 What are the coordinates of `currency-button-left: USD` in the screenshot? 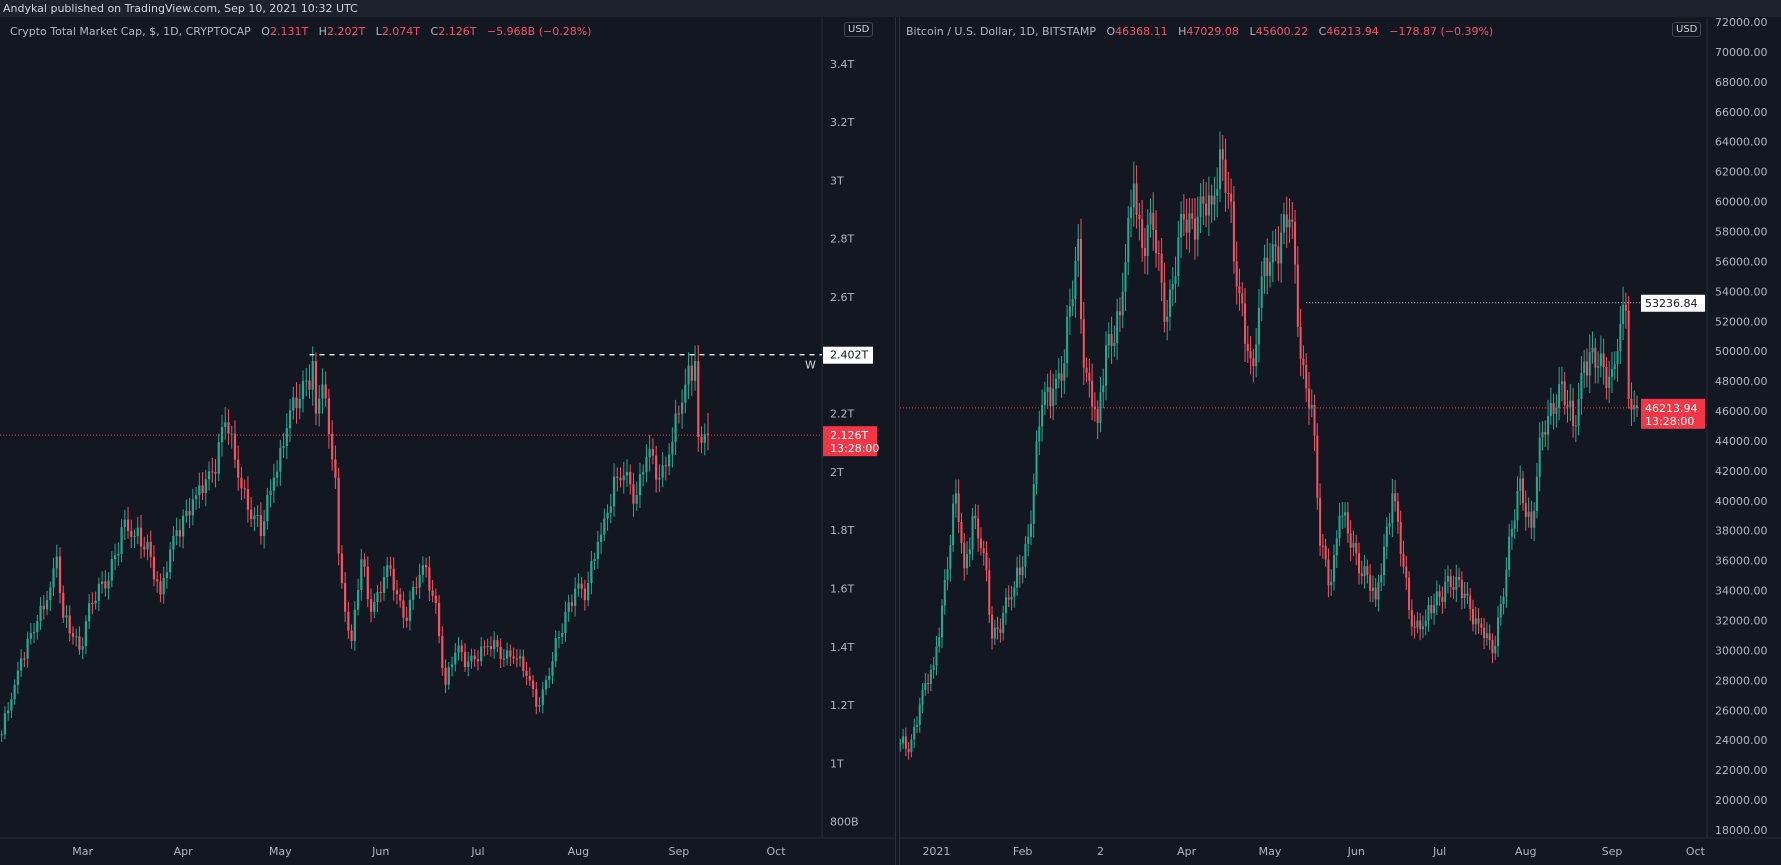 It's located at (859, 29).